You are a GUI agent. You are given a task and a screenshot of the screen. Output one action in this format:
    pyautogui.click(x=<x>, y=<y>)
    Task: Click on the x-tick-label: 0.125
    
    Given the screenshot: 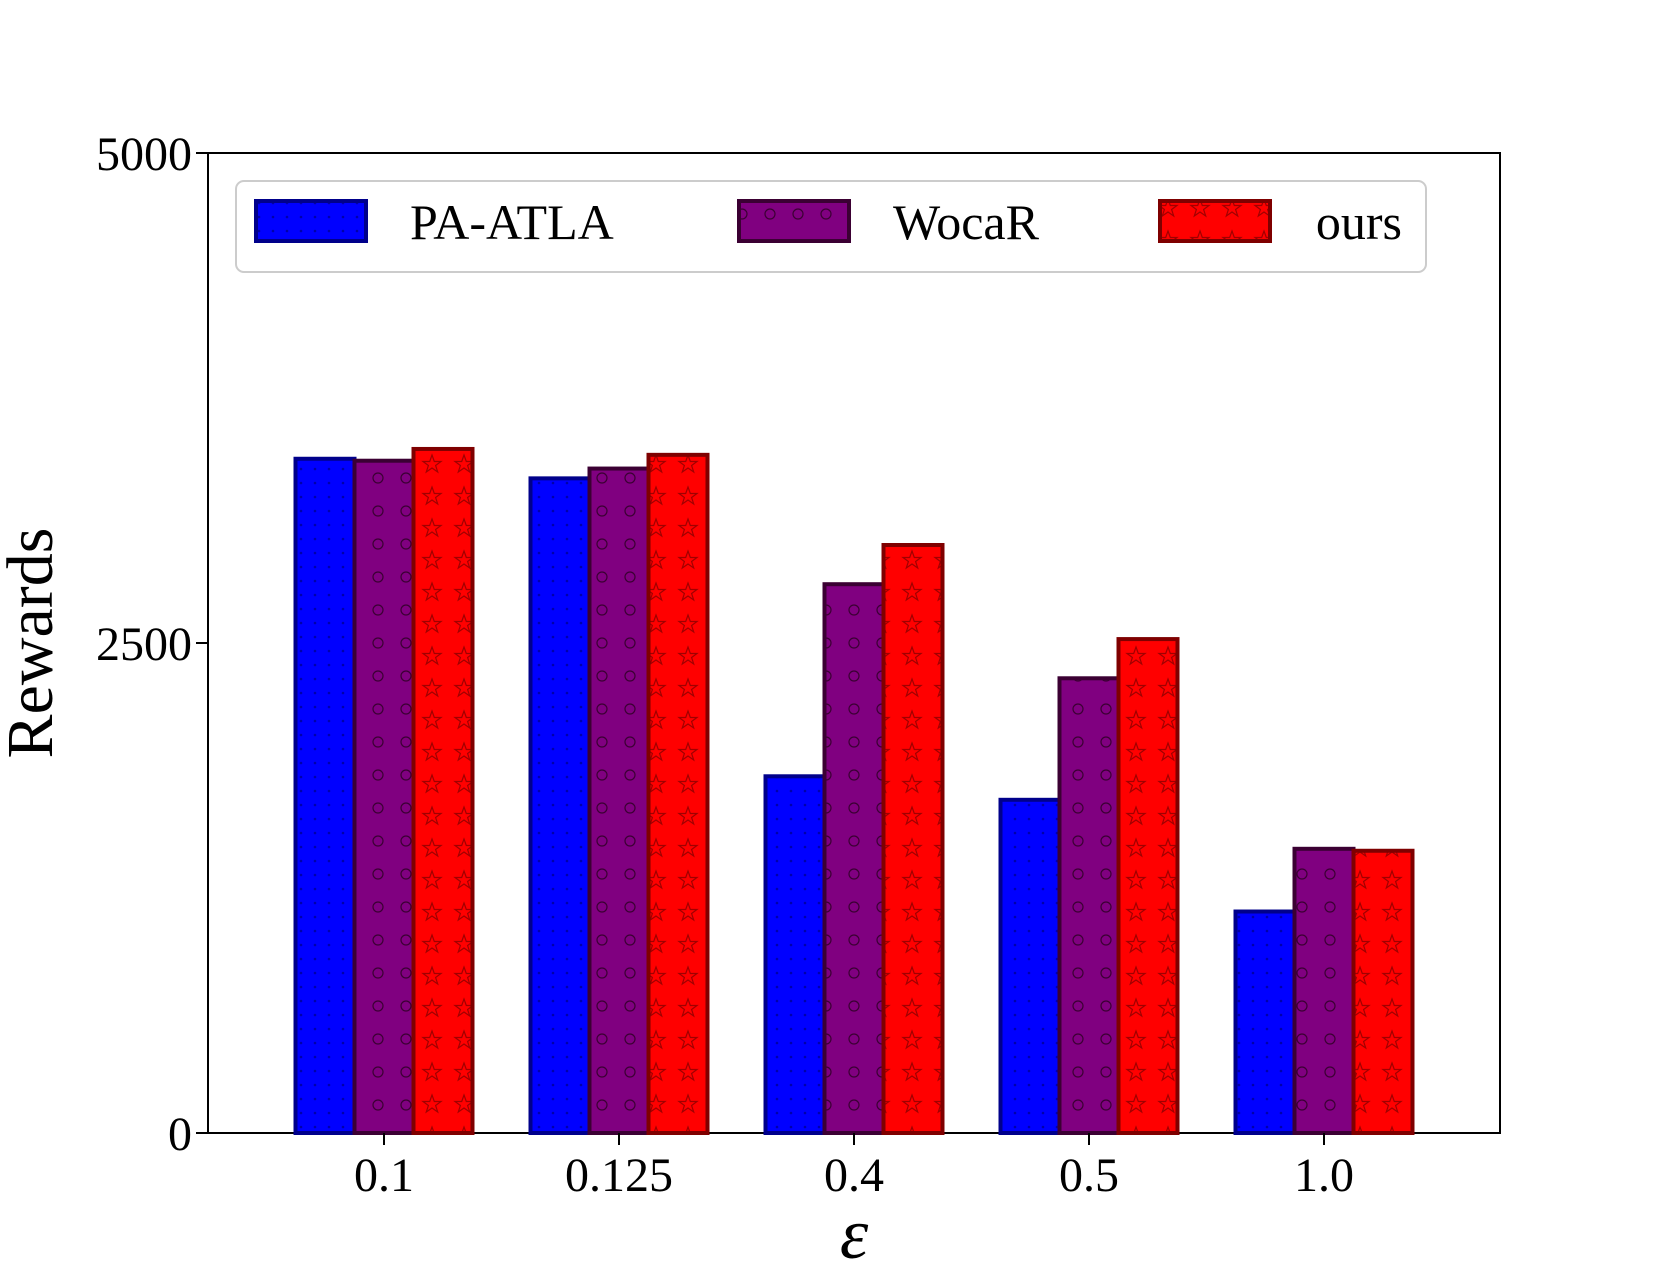 What is the action you would take?
    pyautogui.click(x=619, y=1175)
    